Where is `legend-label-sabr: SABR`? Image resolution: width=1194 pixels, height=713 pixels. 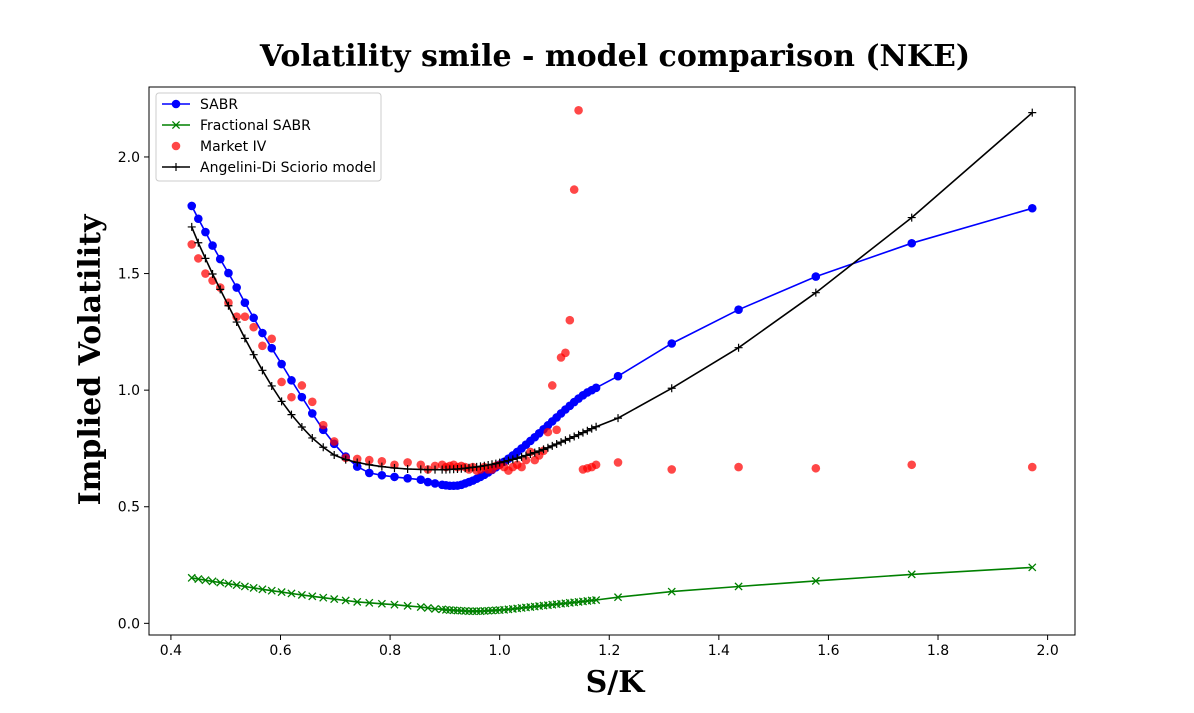
legend-label-sabr: SABR is located at coordinates (219, 105).